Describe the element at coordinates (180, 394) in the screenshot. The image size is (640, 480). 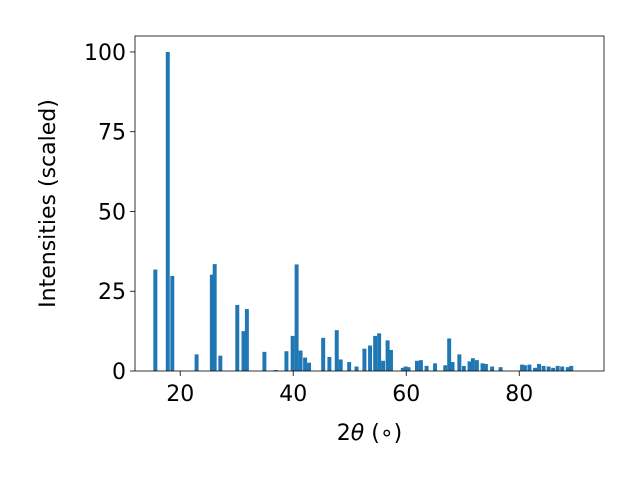
I see `x-tick-label: 20` at that location.